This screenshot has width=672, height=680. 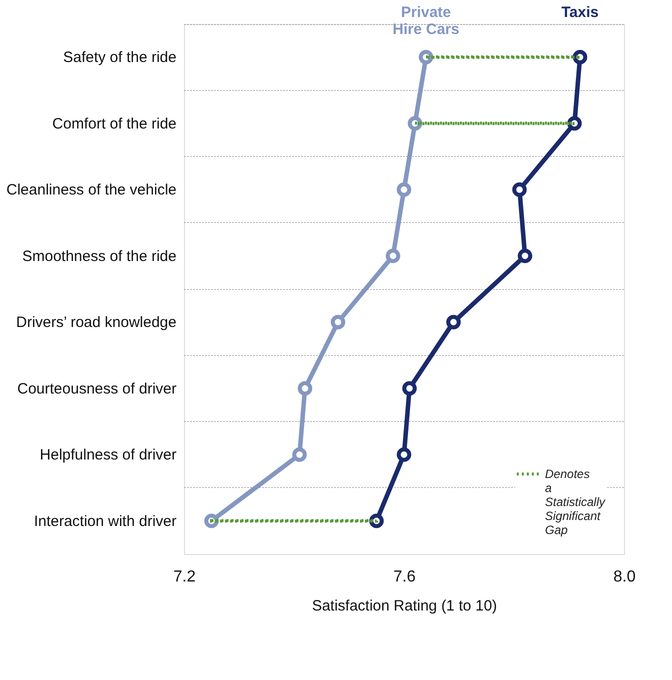 What do you see at coordinates (580, 12) in the screenshot?
I see `text: Taxis` at bounding box center [580, 12].